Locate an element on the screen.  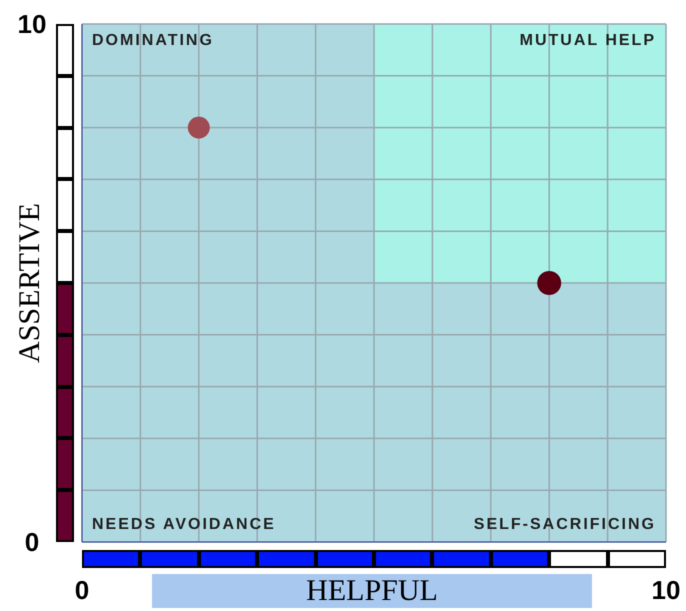
y-axis-title: ASSERTIVE is located at coordinates (29, 283).